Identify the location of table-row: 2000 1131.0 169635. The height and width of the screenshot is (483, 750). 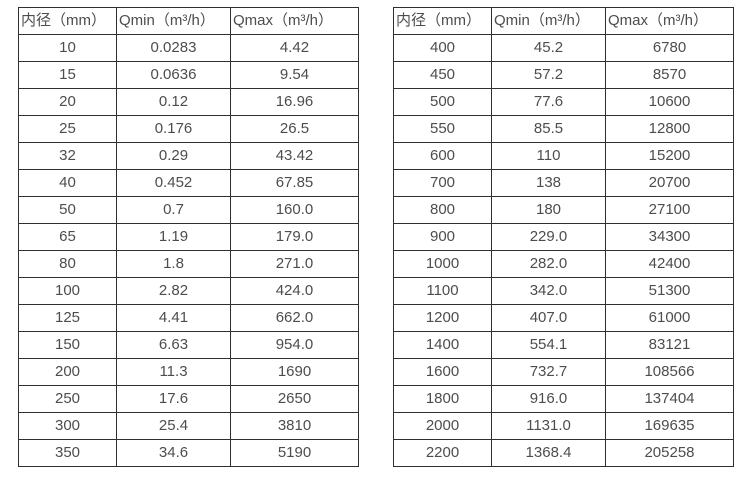
(563, 426).